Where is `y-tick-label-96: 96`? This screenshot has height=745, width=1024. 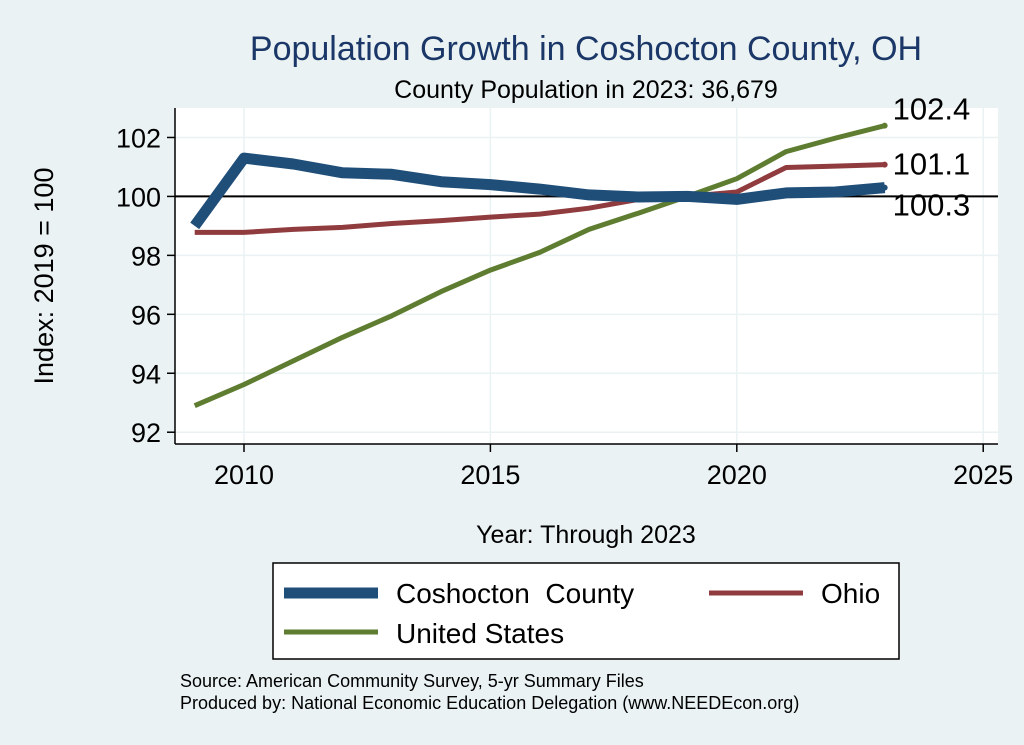
y-tick-label-96: 96 is located at coordinates (146, 315).